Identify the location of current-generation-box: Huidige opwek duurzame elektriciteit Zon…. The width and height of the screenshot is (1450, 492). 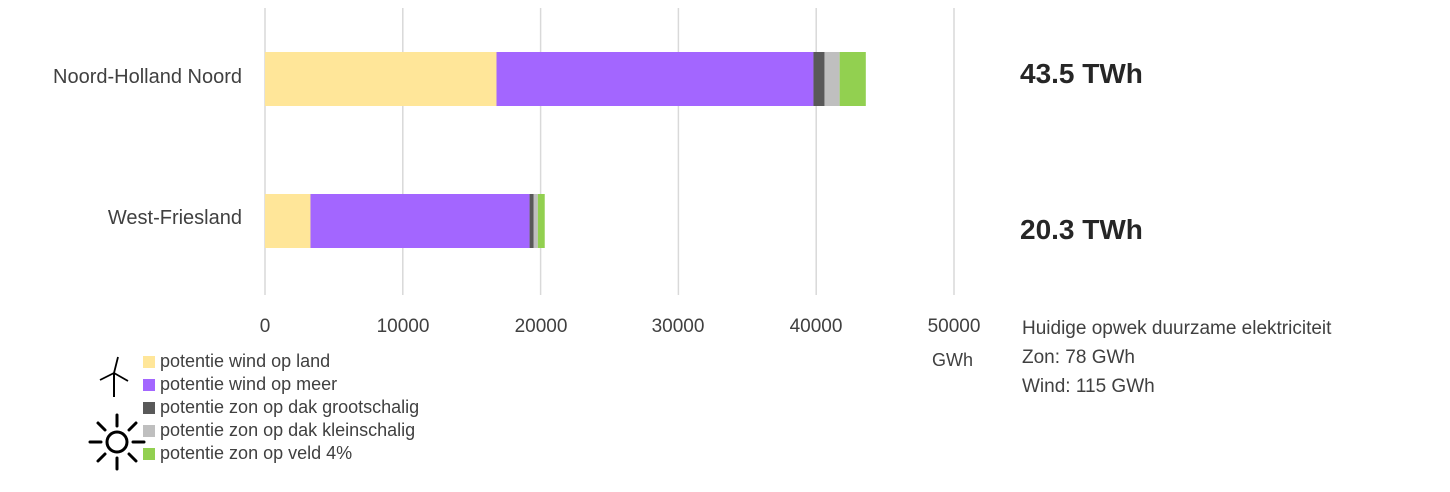
(1176, 357).